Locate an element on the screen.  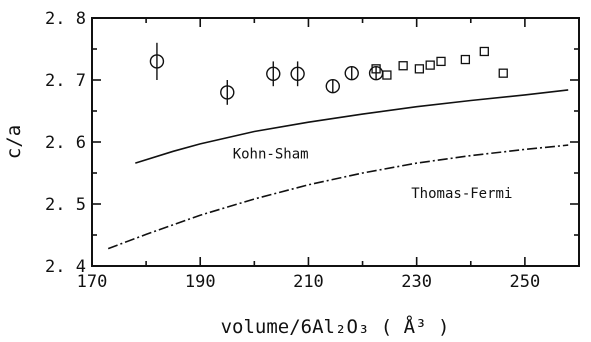
y-tick-label: 2. 7 is located at coordinates (65, 81).